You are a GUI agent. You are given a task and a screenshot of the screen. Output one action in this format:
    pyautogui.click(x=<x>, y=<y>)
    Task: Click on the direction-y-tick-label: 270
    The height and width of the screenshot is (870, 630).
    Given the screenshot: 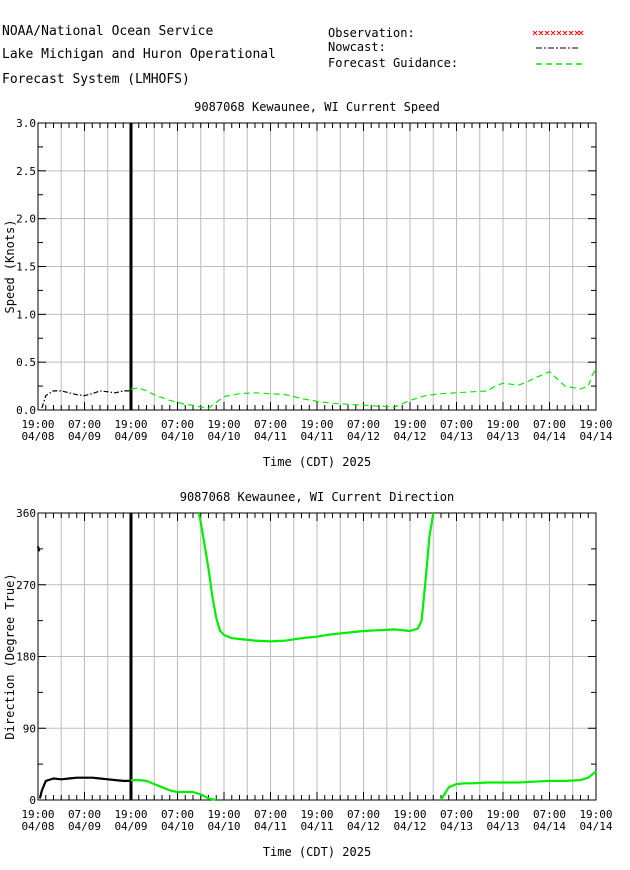 What is the action you would take?
    pyautogui.click(x=26, y=585)
    